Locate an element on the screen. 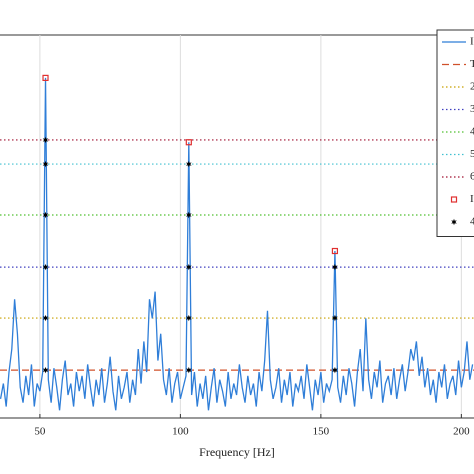 This screenshot has width=474, height=474. legend-label: 5 is located at coordinates (472, 154).